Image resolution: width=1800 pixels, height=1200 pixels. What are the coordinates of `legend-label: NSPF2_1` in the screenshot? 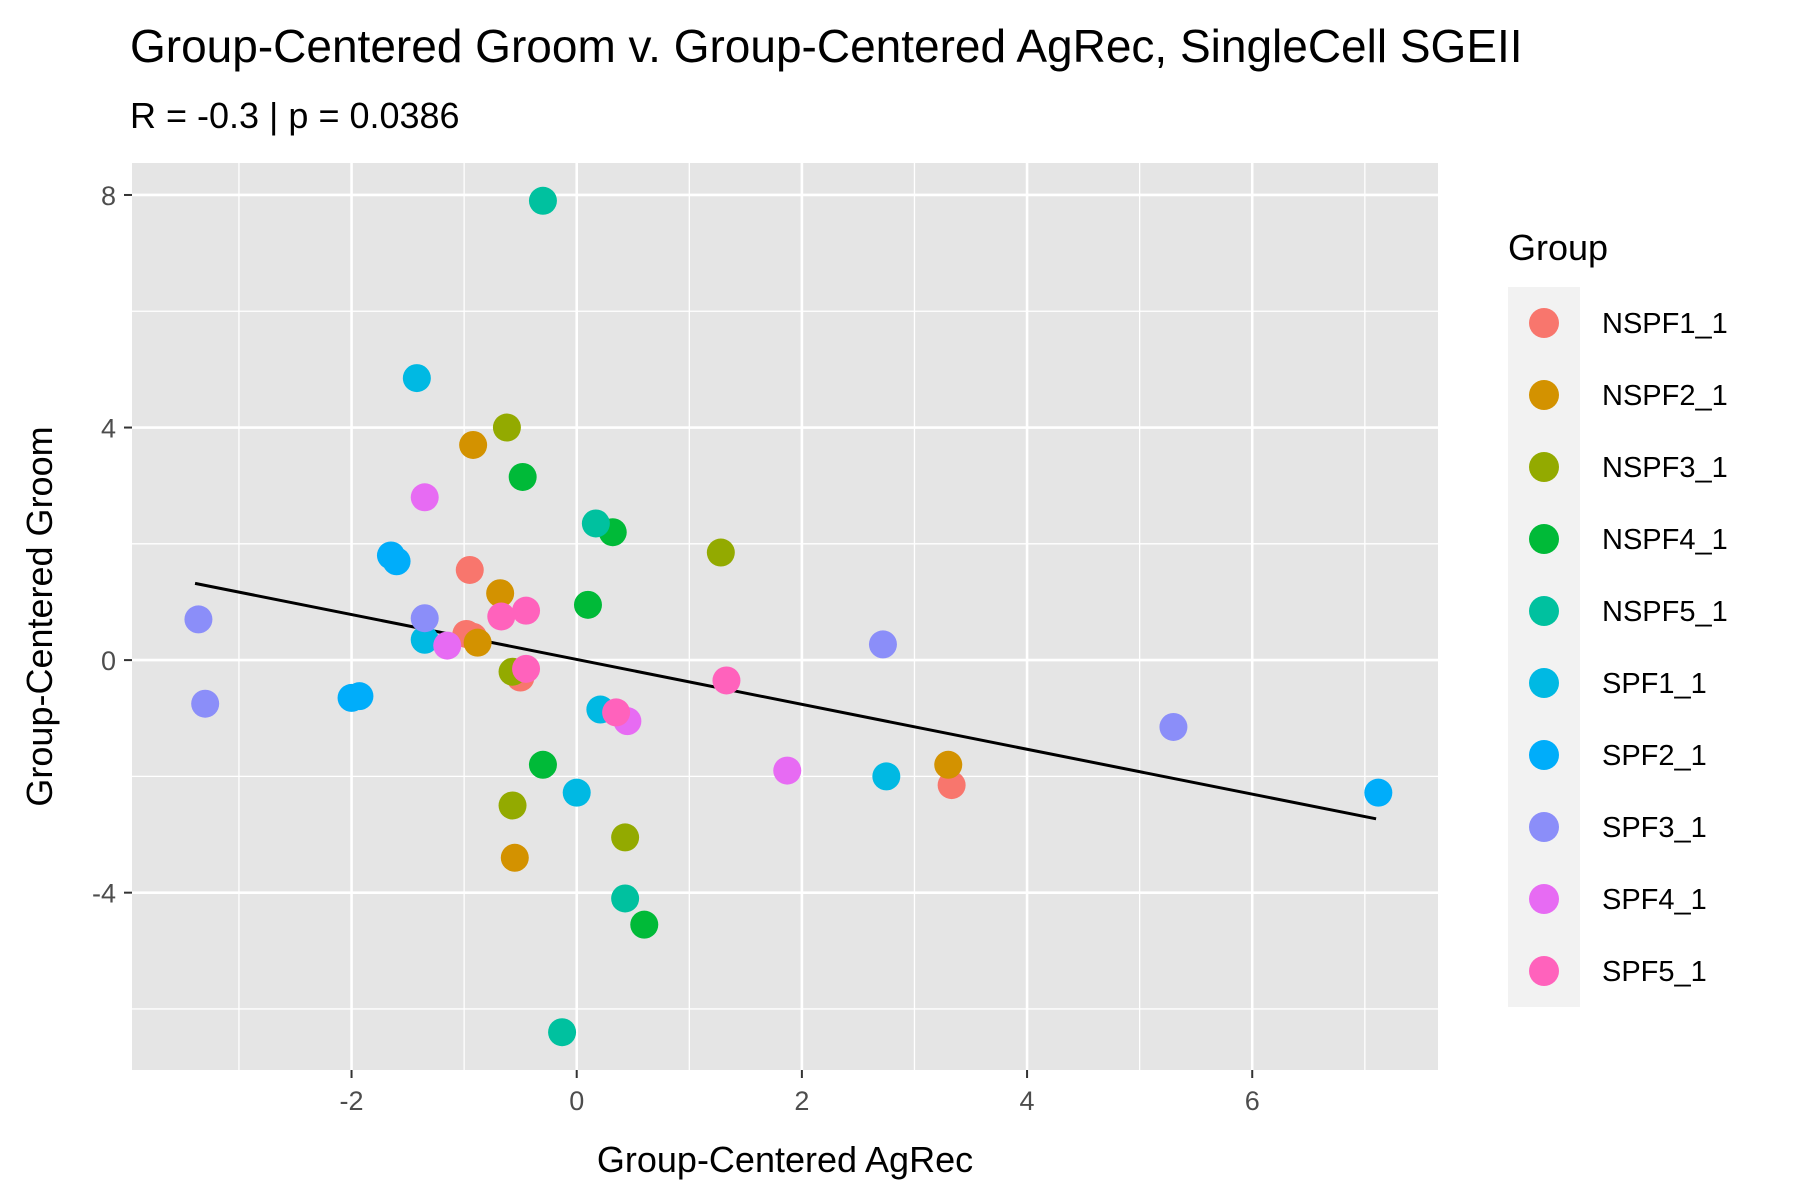 It's located at (1665, 396).